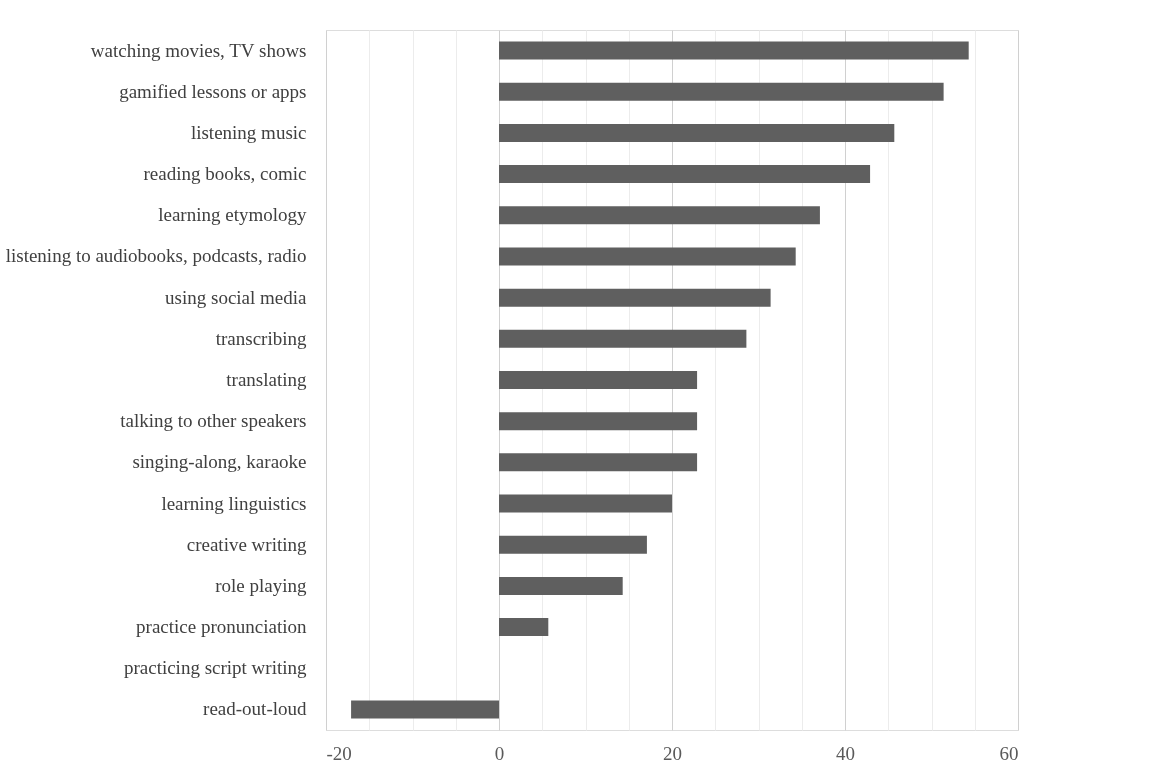 Image resolution: width=1160 pixels, height=771 pixels. I want to click on y-tick-label: practice pronunciation, so click(221, 627).